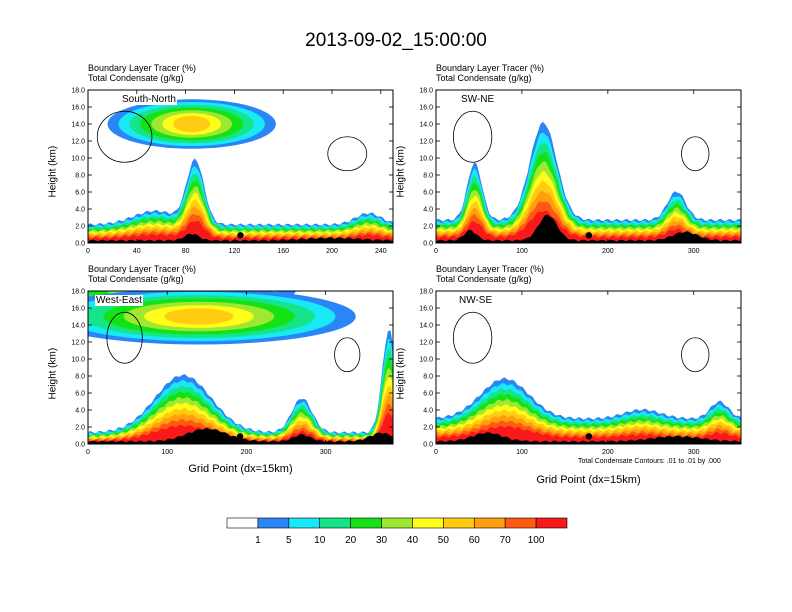  I want to click on colorbar-label: 1, so click(258, 540).